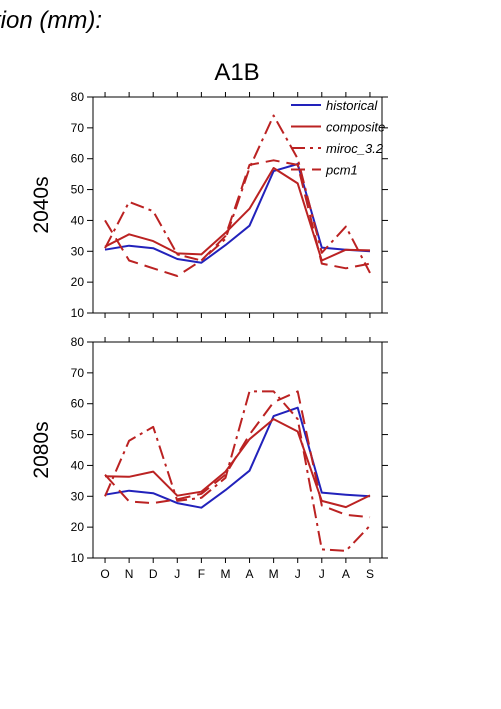  I want to click on panel-label: 2080s, so click(41, 449).